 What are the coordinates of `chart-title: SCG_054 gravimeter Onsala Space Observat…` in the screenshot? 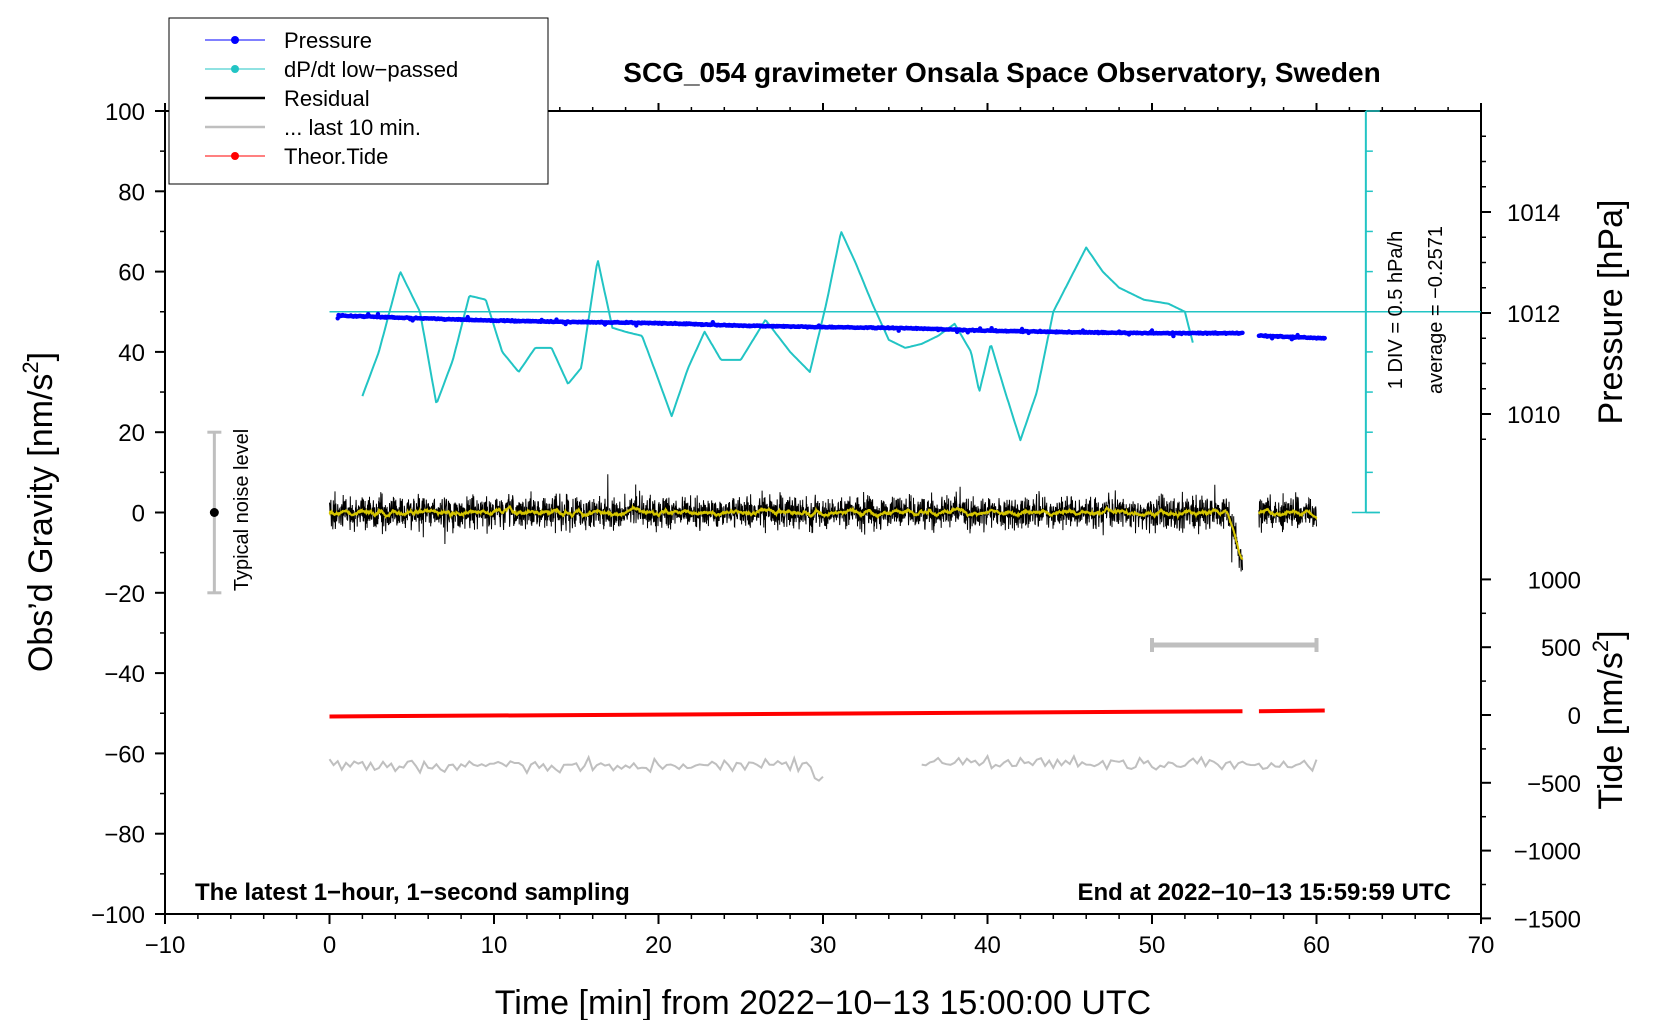 It's located at (1001, 72).